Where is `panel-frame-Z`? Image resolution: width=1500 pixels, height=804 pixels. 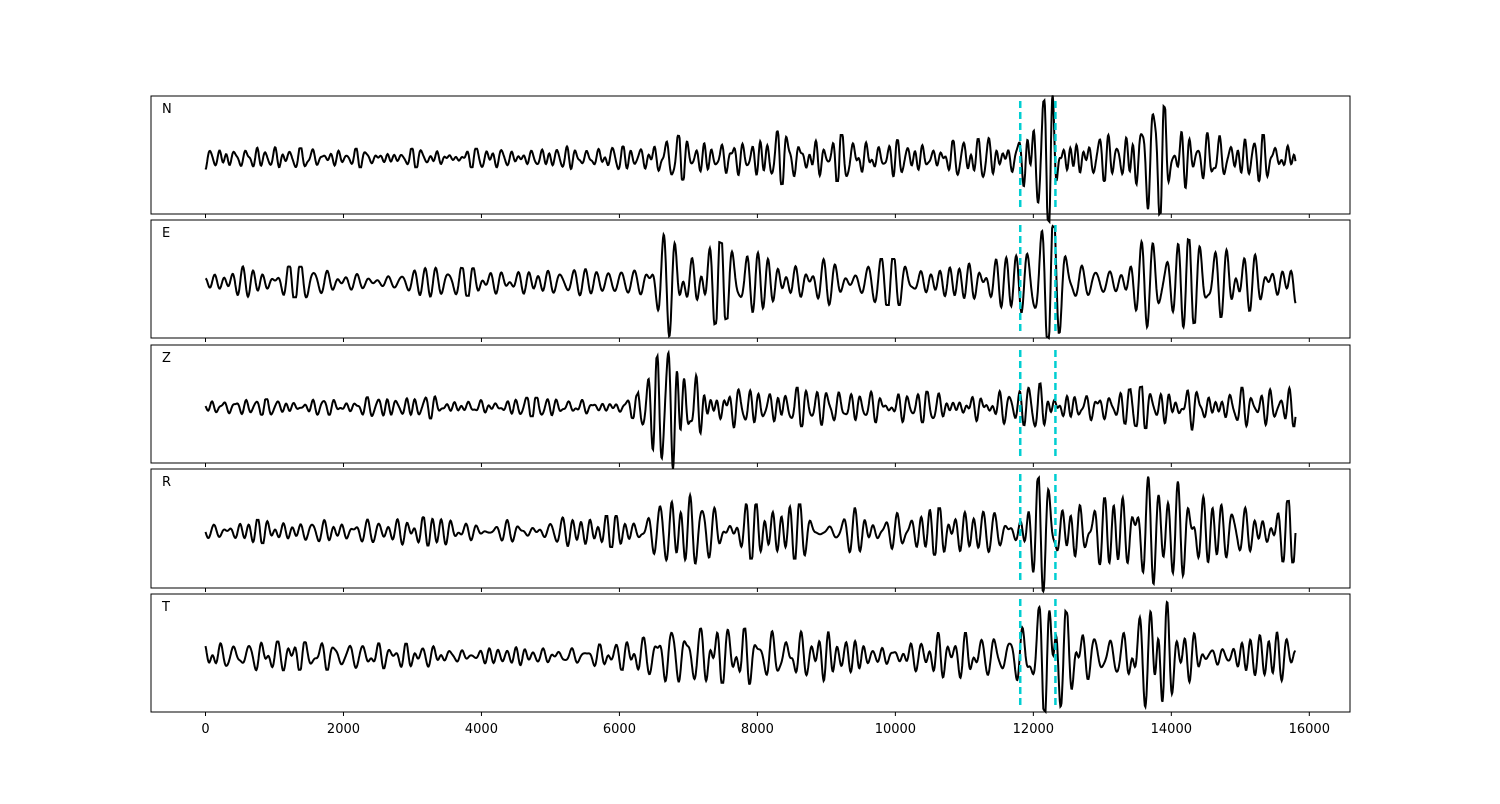 panel-frame-Z is located at coordinates (750, 404).